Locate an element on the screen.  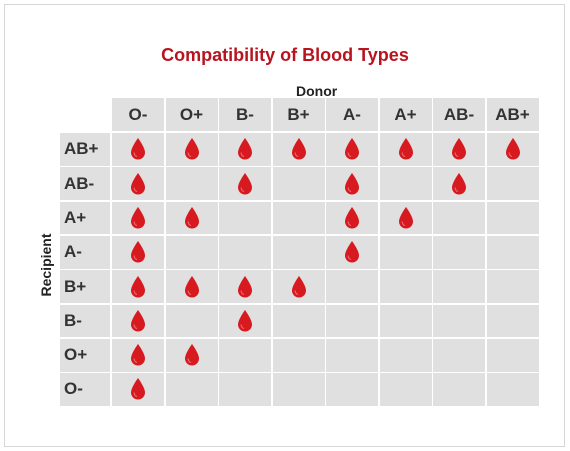
recipient-header-1: AB- is located at coordinates (85, 184).